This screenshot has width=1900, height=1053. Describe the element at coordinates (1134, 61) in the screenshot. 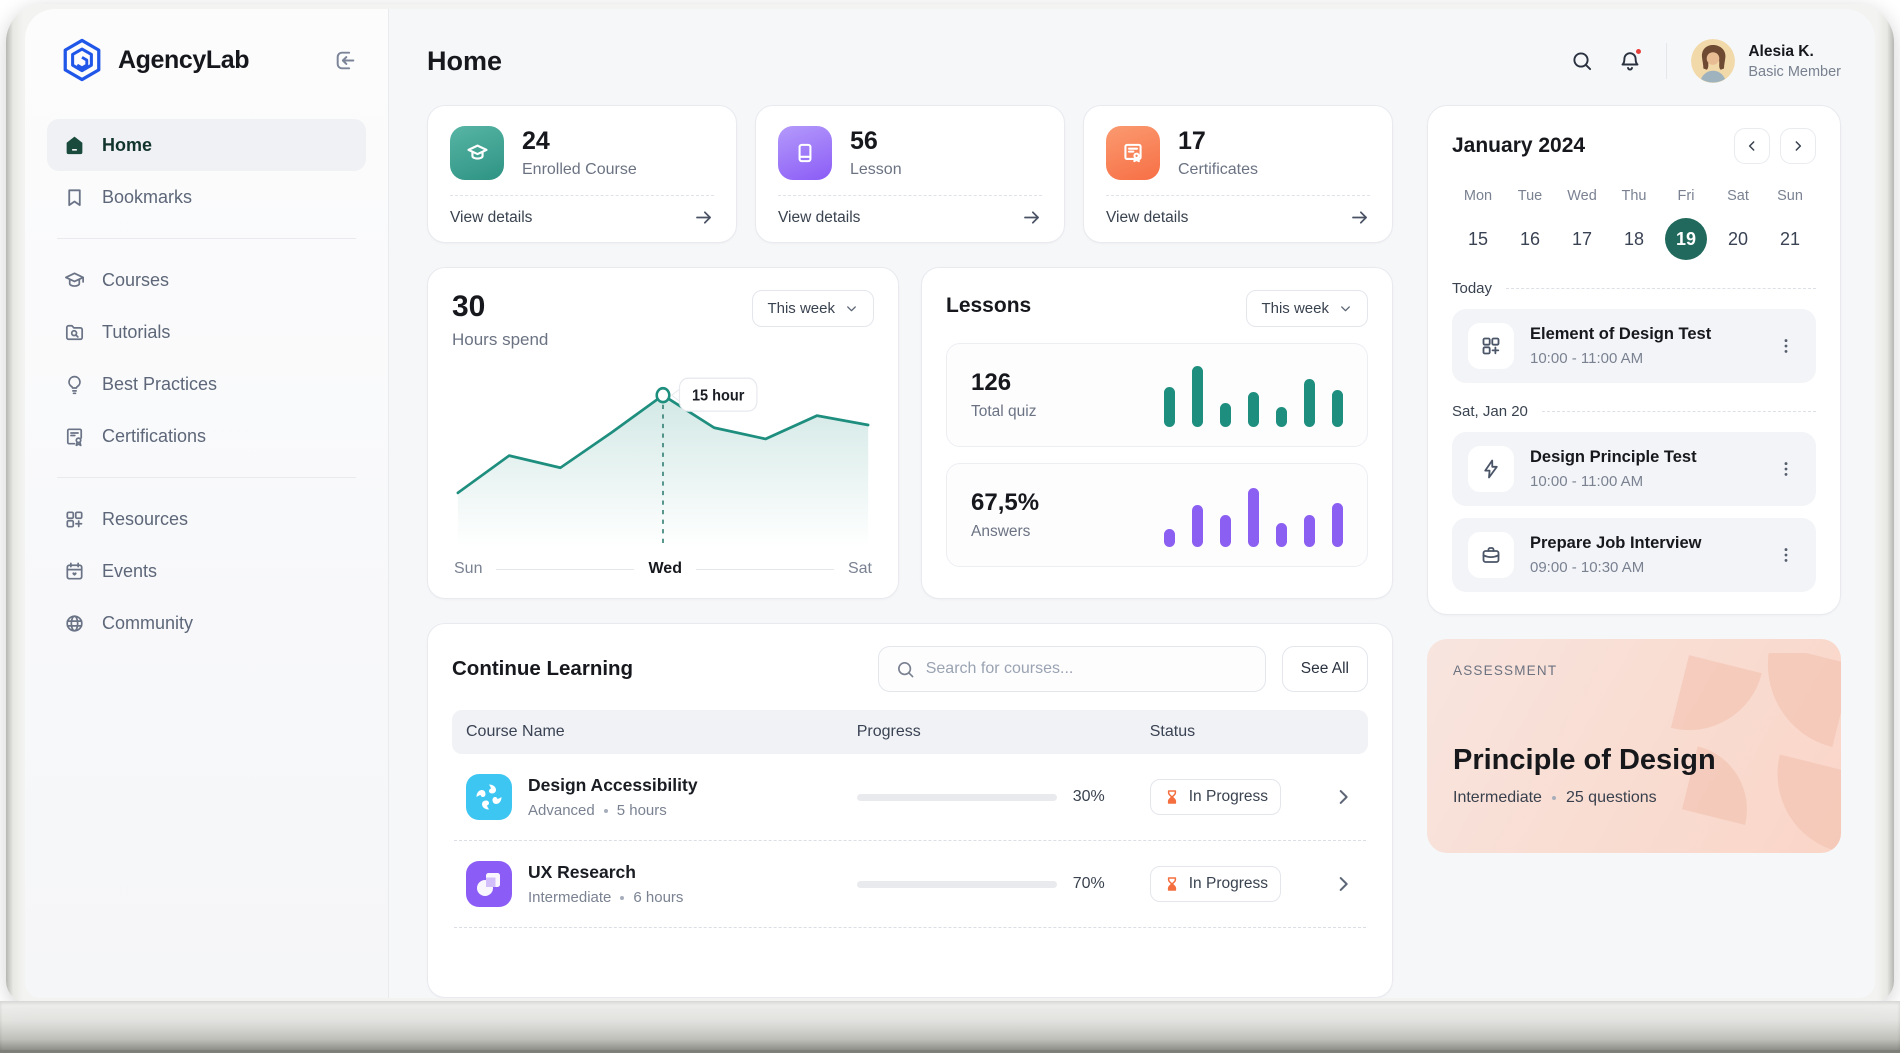

I see `topbar: Home Alesia K. Basic Member` at that location.